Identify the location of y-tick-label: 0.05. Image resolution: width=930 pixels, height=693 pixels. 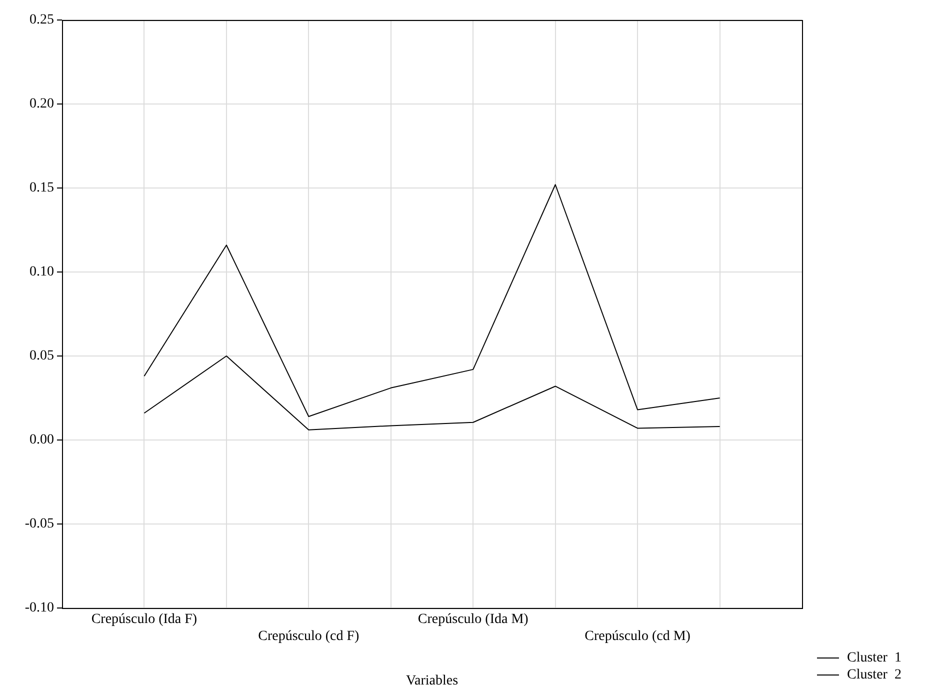
(42, 356).